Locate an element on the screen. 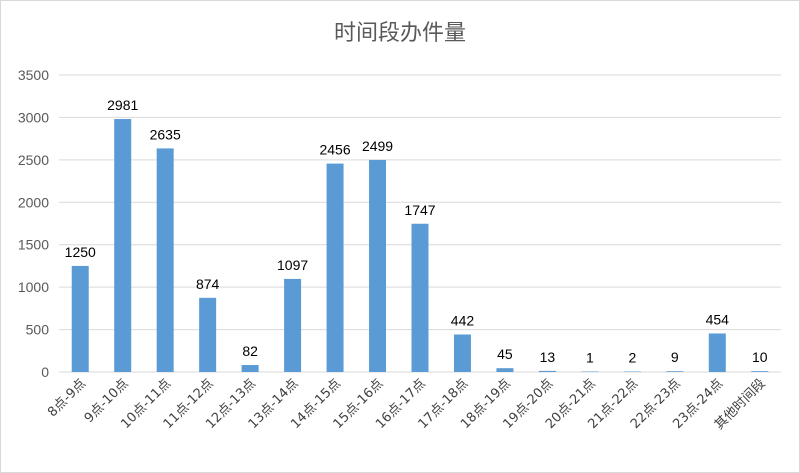 Image resolution: width=800 pixels, height=473 pixels. data-label: 442 is located at coordinates (463, 320).